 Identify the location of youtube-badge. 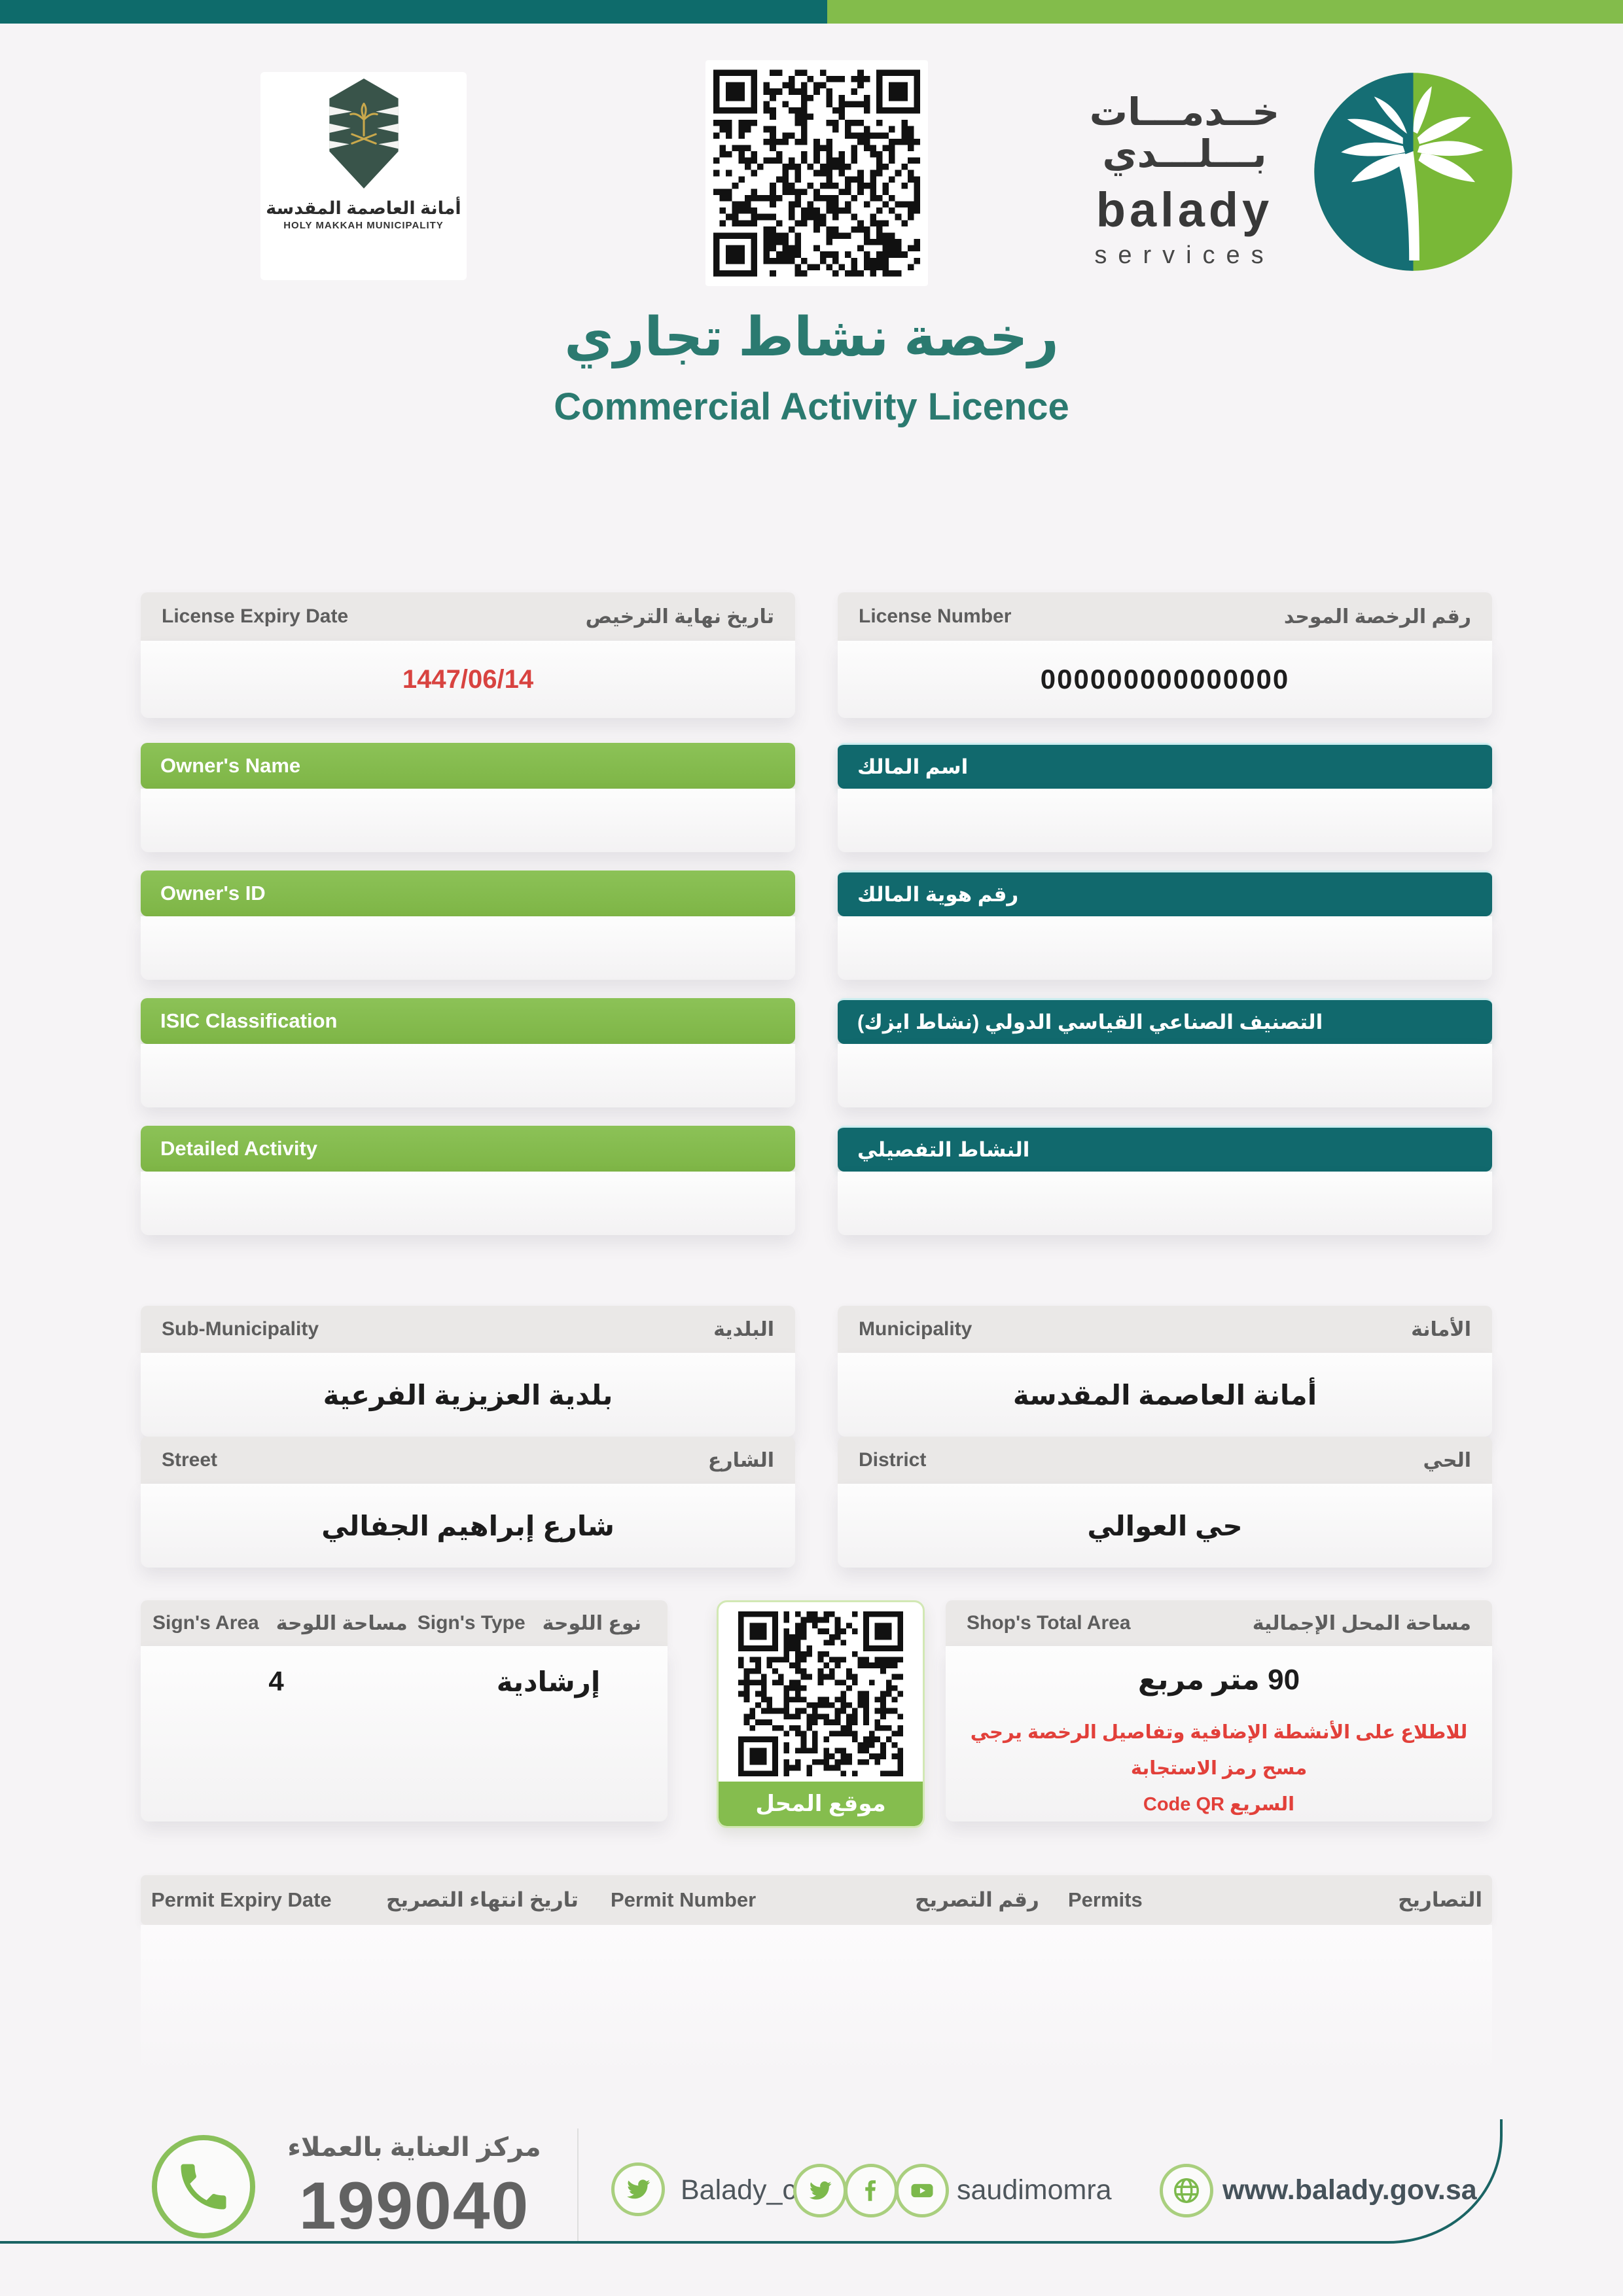
(922, 2190).